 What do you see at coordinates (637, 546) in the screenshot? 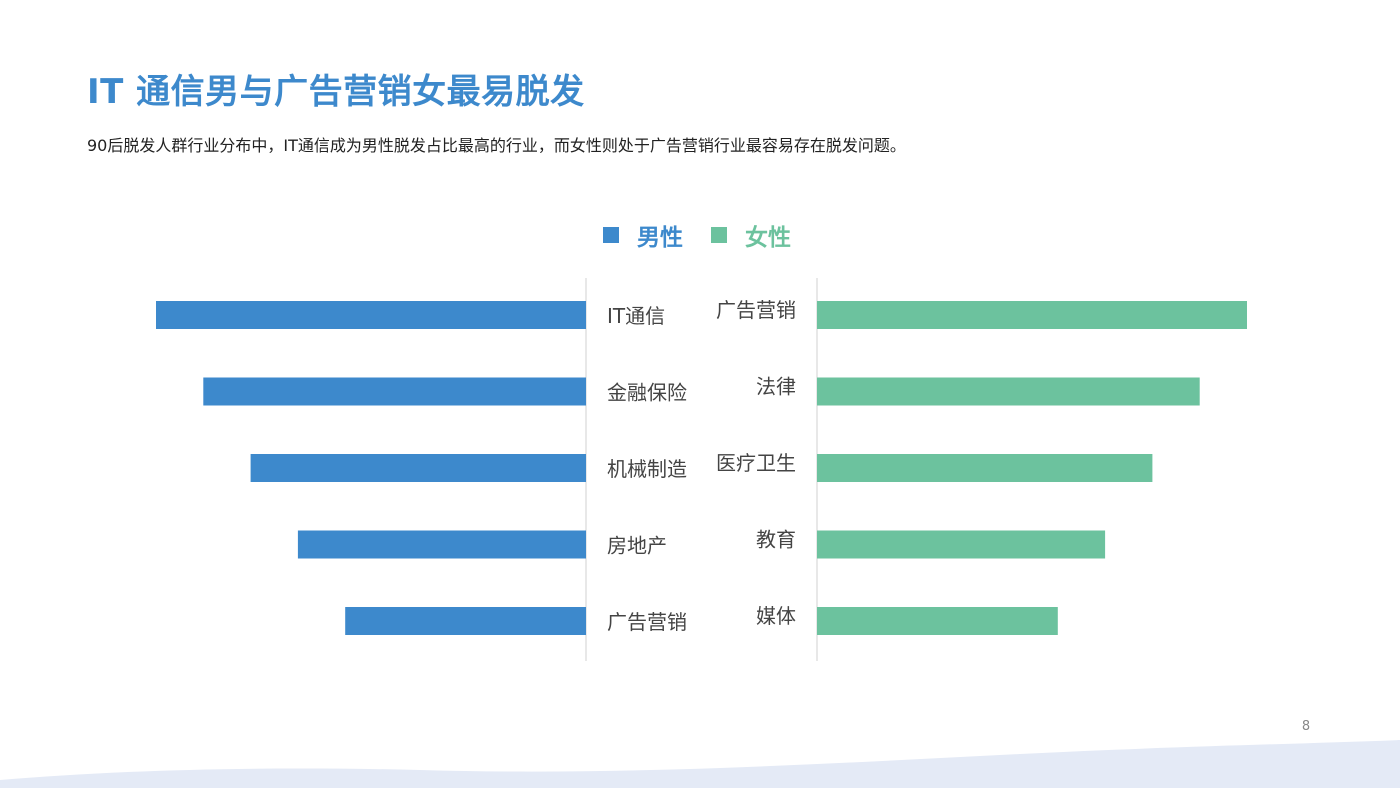
I see `category-label-male-4: 房地产` at bounding box center [637, 546].